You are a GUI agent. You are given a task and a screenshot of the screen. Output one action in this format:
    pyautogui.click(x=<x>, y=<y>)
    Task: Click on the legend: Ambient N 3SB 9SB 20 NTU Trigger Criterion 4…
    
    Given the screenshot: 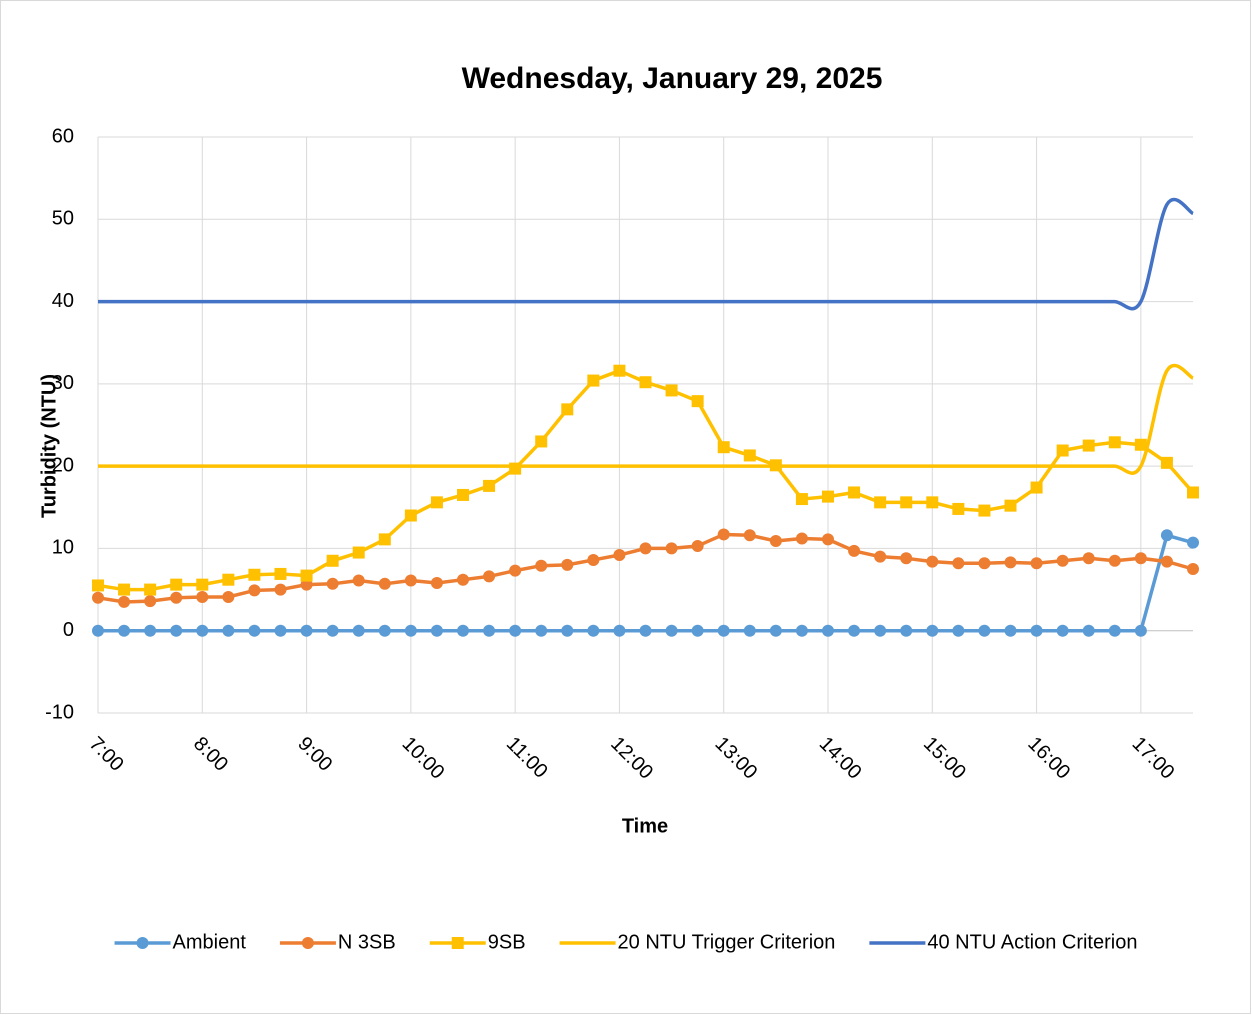 What is the action you would take?
    pyautogui.click(x=625, y=942)
    